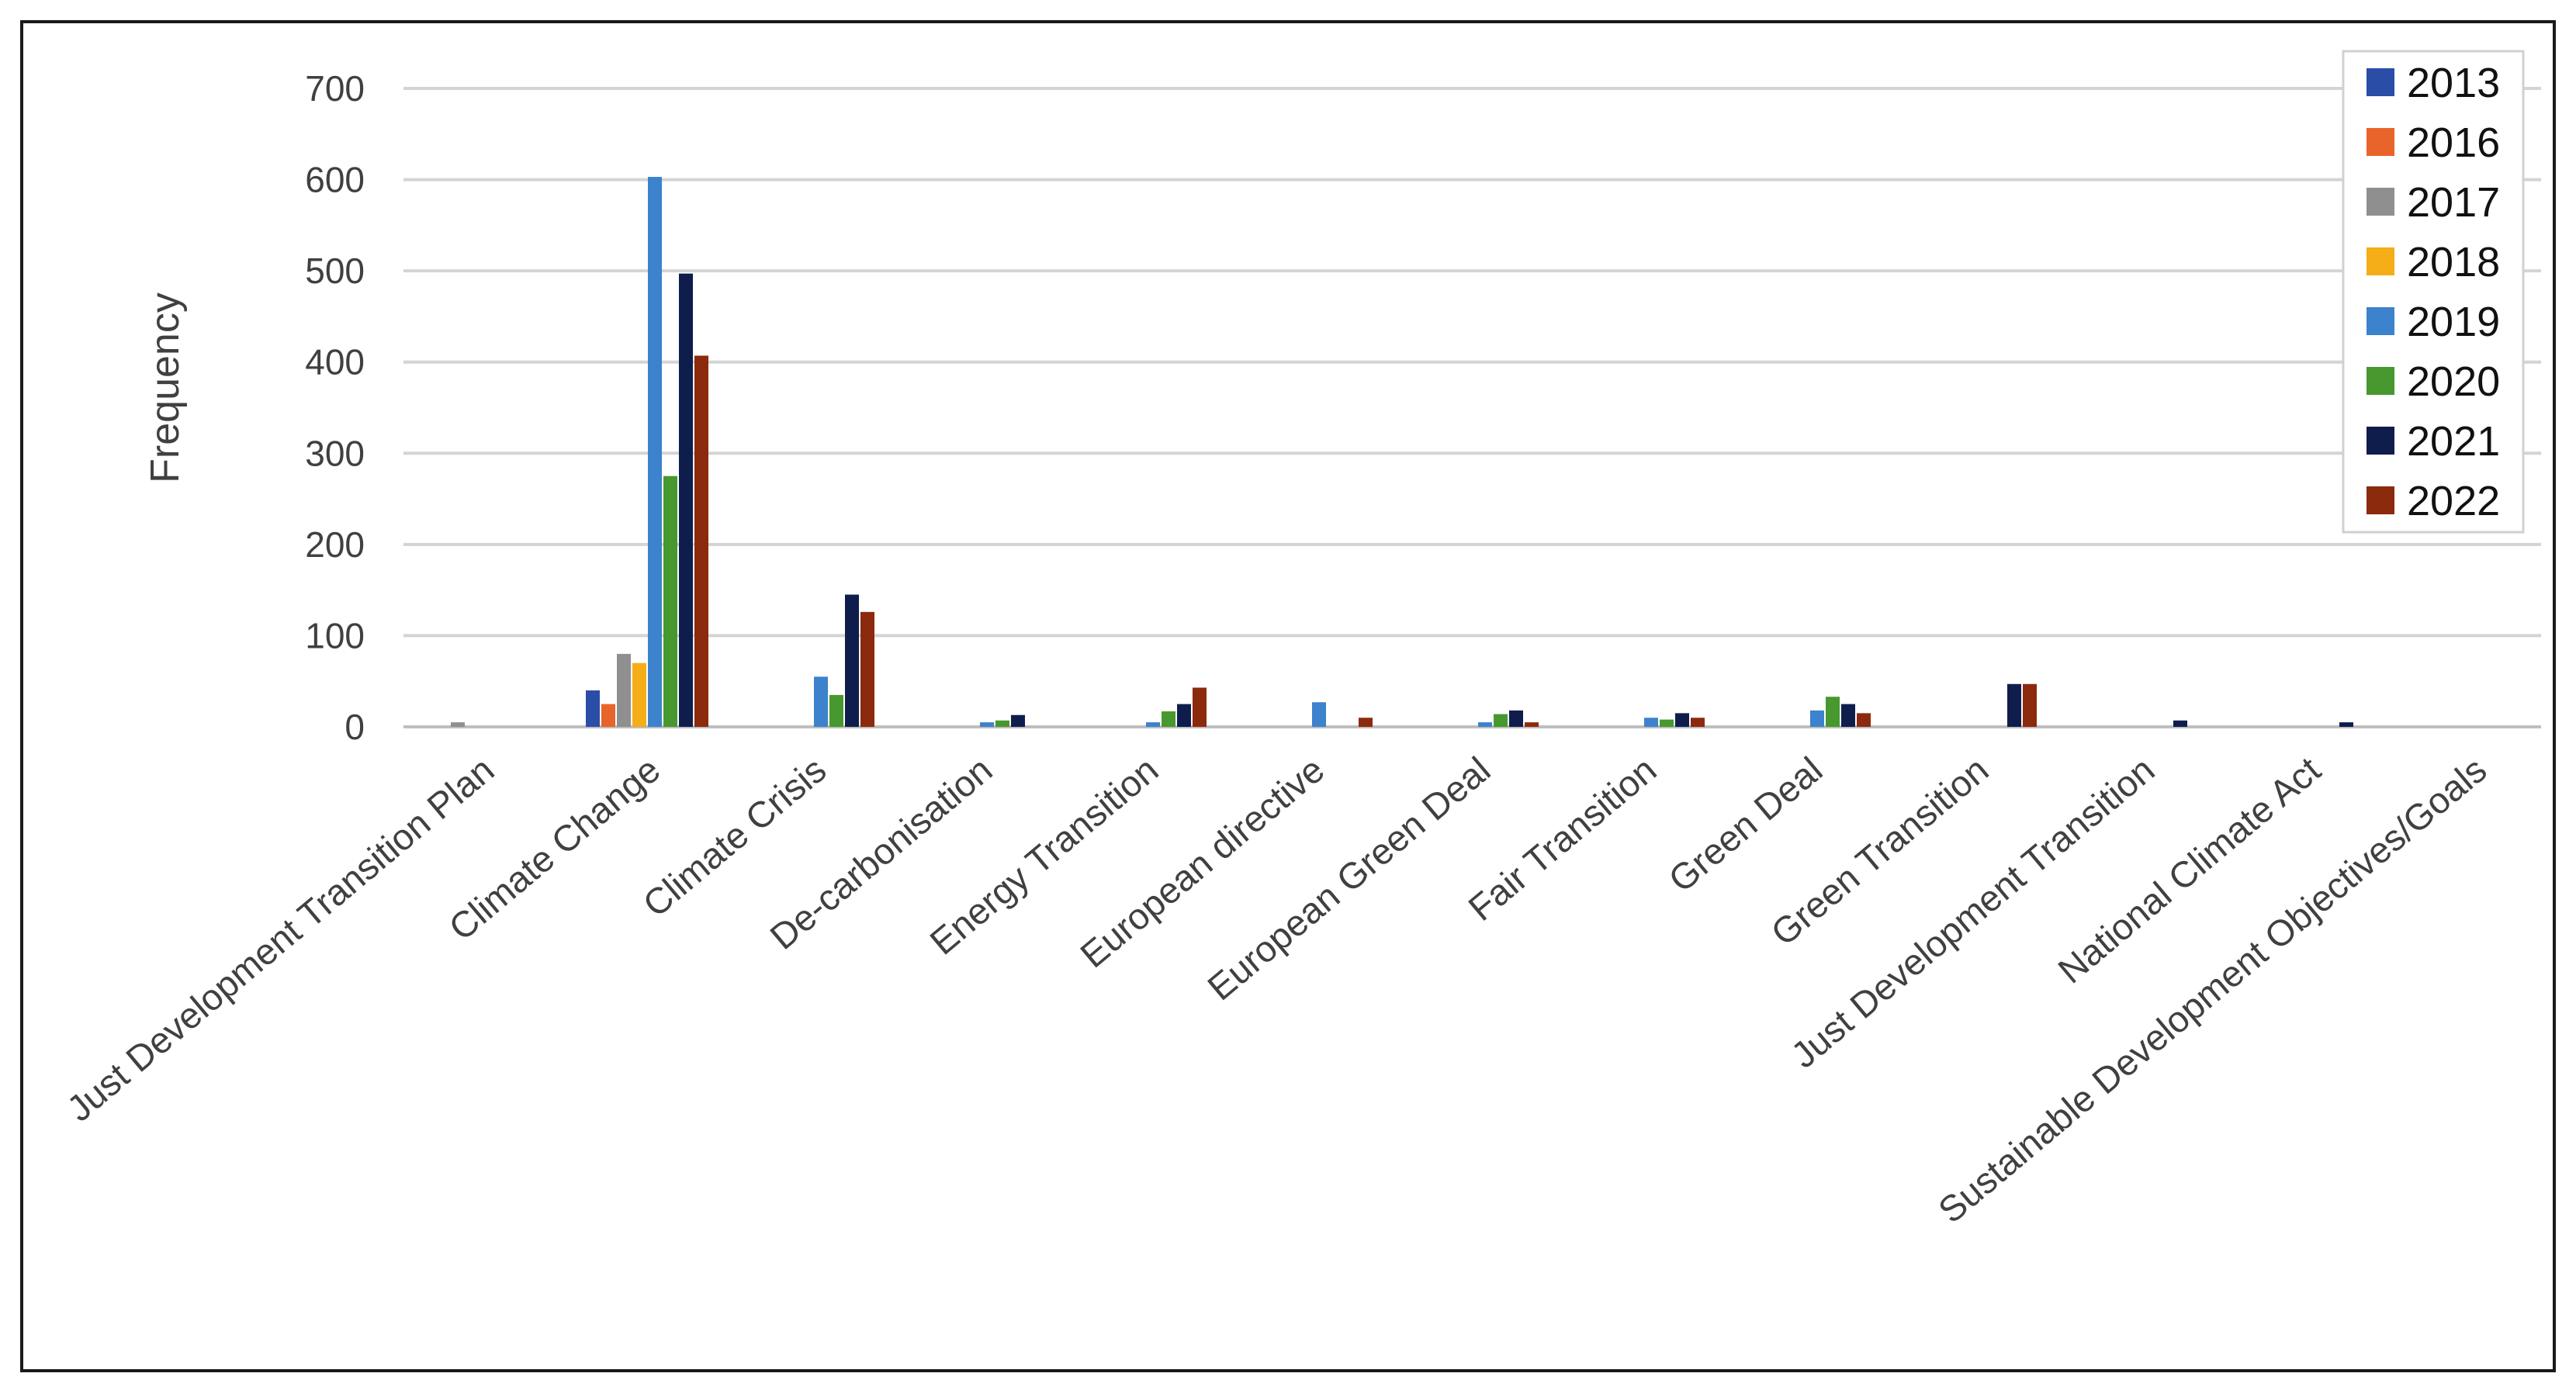 This screenshot has width=2576, height=1394. I want to click on y-tick-label: 100, so click(335, 635).